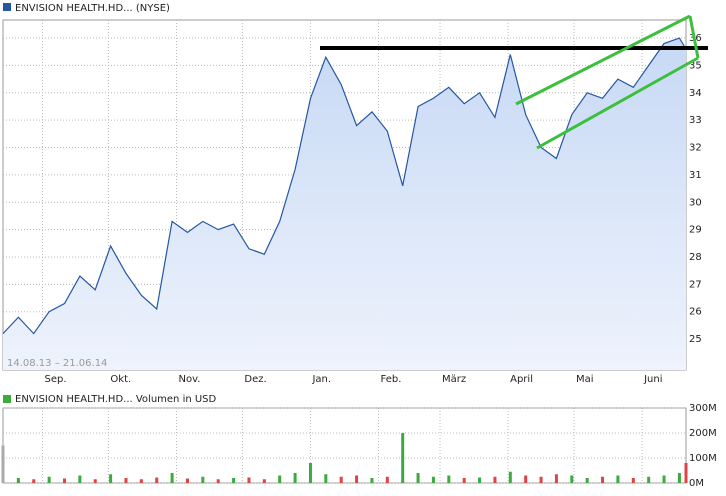 This screenshot has height=496, width=726. Describe the element at coordinates (695, 230) in the screenshot. I see `y-tick-label: 29` at that location.